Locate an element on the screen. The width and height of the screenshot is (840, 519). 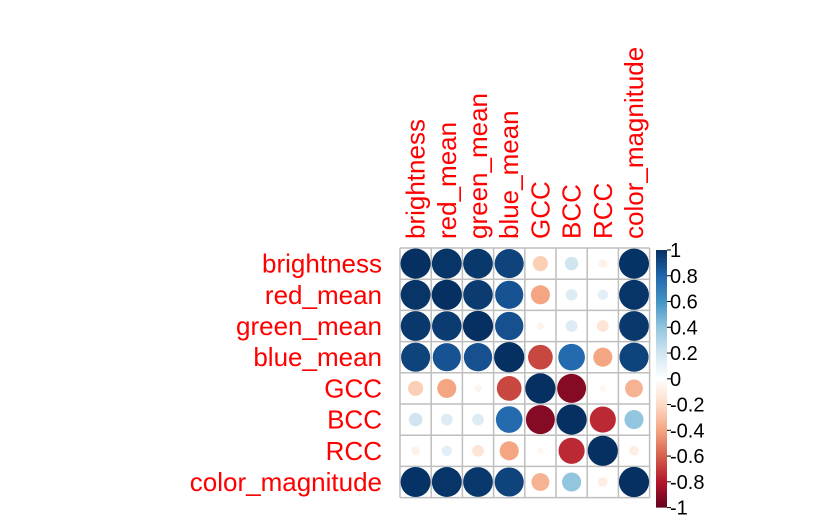
correlation-cell-RCC-red_mean is located at coordinates (447, 451).